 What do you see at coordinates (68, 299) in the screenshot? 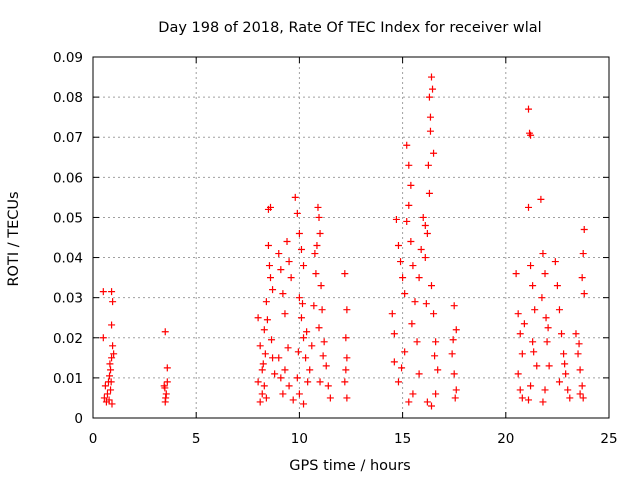
I see `y-tick-label: 0.03` at bounding box center [68, 299].